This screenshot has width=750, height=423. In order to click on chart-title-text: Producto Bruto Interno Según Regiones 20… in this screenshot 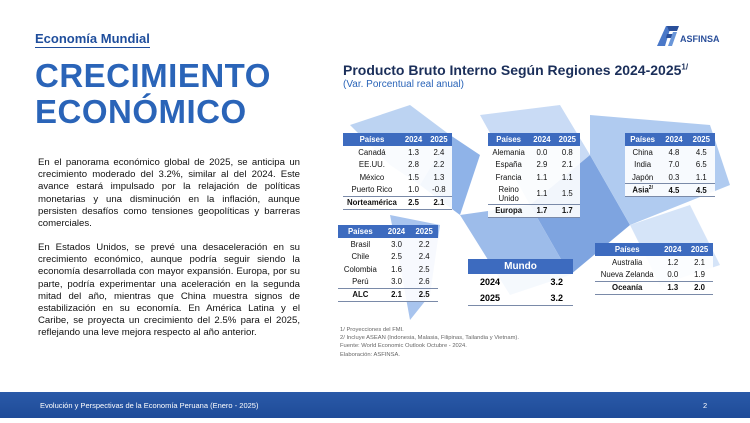, I will do `click(512, 70)`.